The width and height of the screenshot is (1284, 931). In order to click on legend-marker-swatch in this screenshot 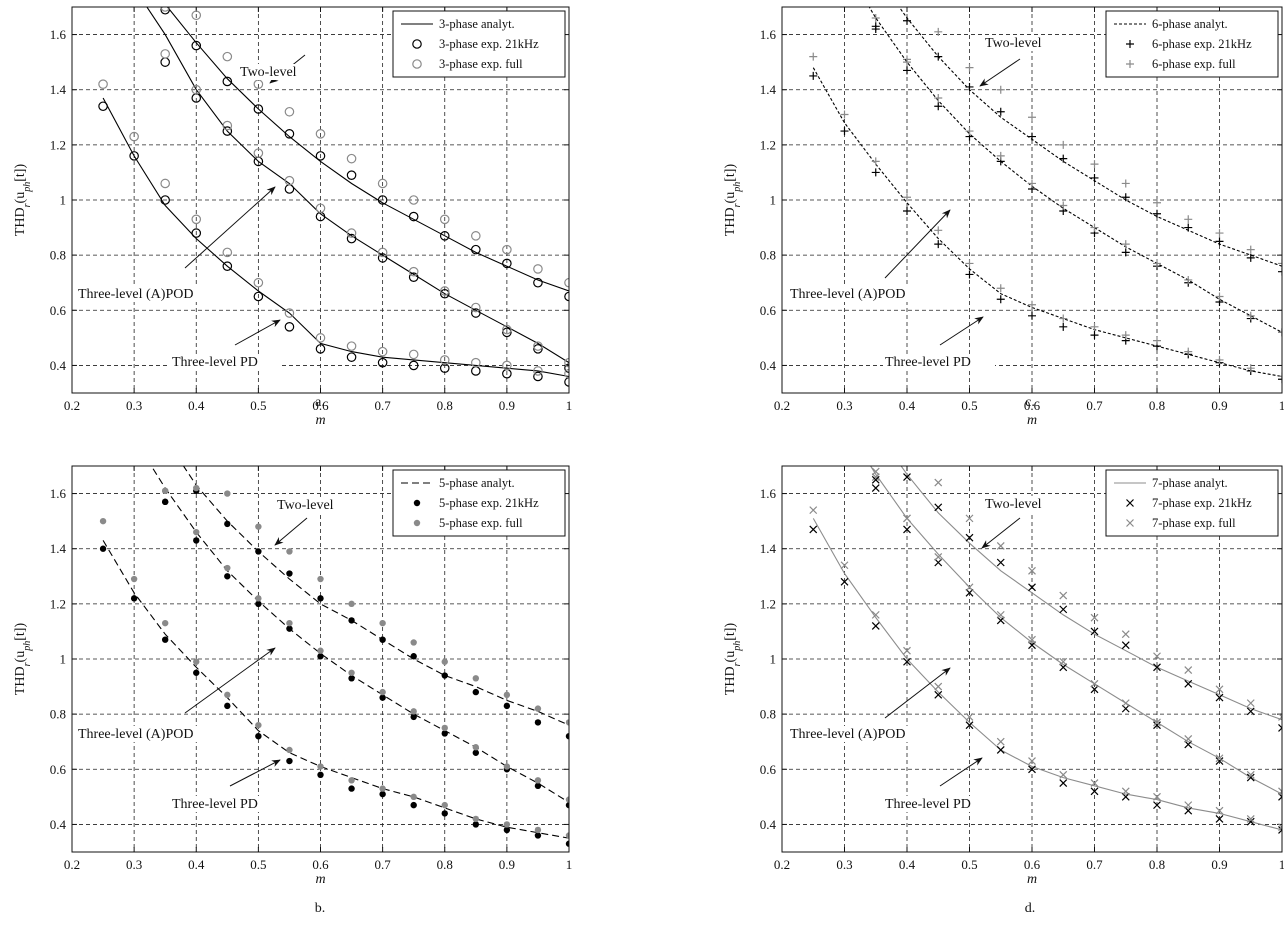, I will do `click(1130, 523)`.